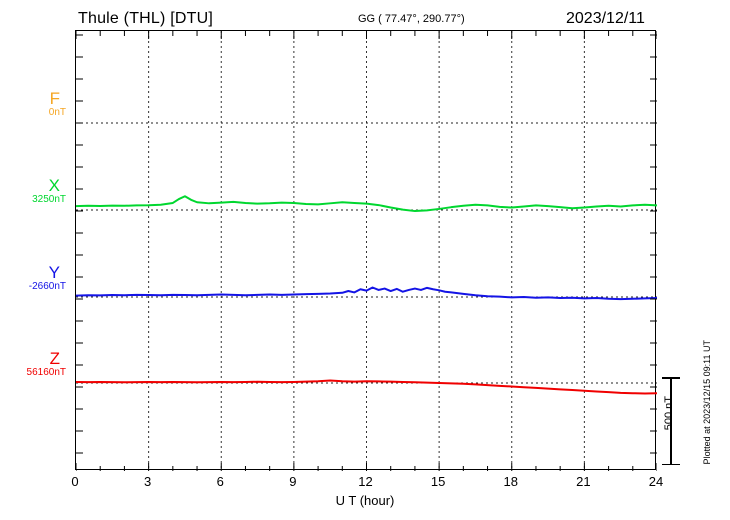  I want to click on component-baseline-z: 56160nT, so click(46, 372).